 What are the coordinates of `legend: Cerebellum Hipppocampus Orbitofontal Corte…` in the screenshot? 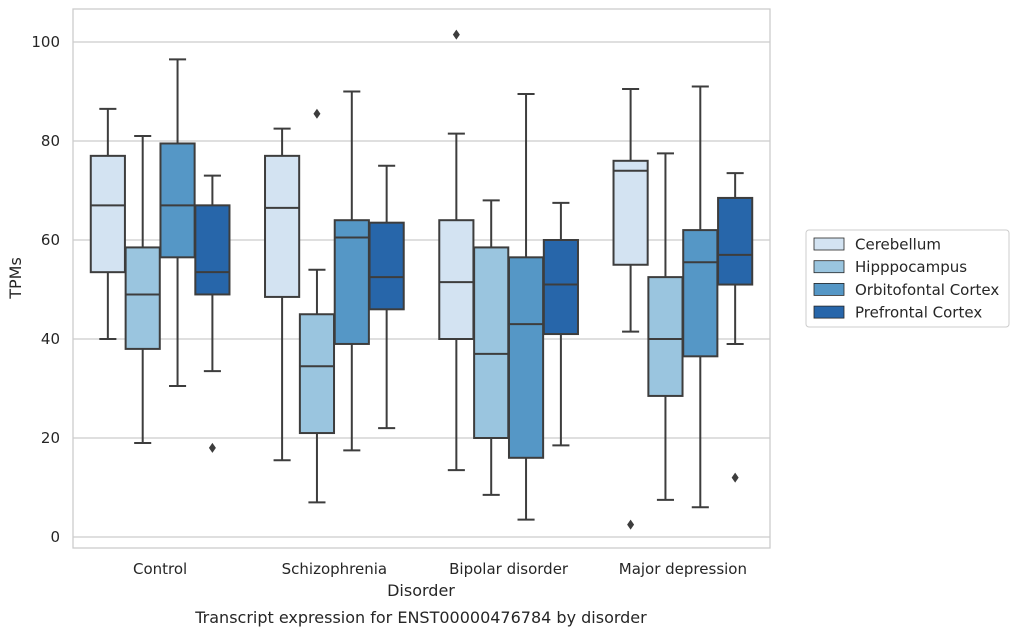 It's located at (907, 278).